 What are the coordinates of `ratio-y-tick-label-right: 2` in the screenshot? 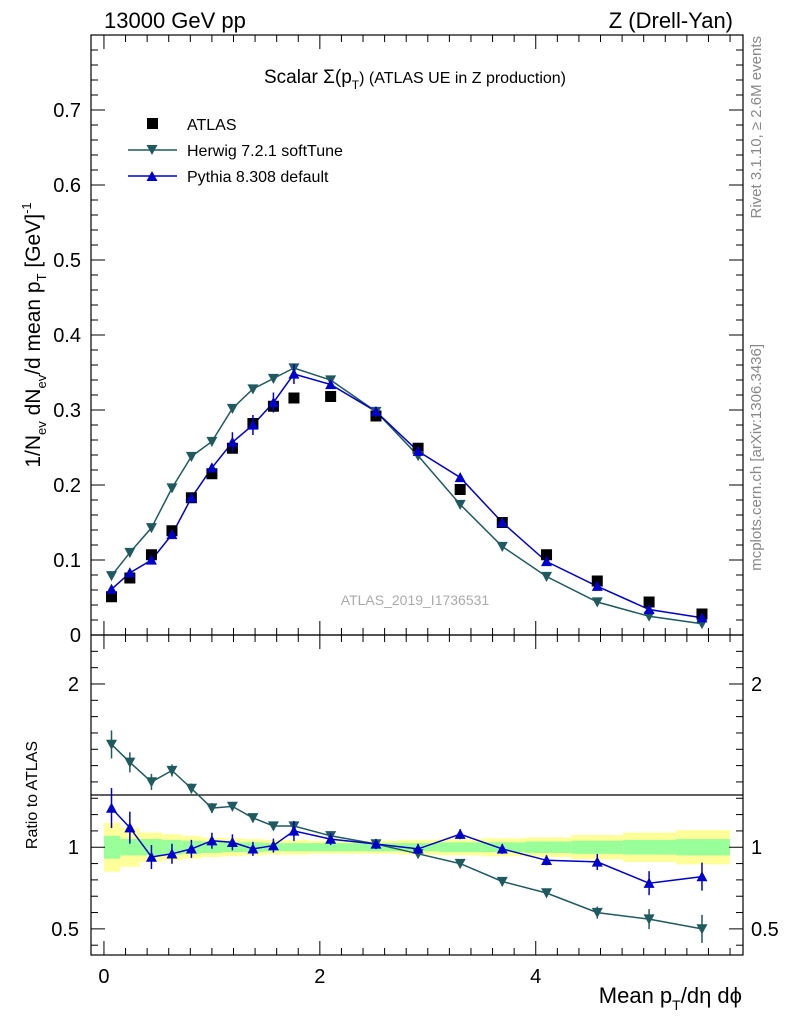 It's located at (756, 685).